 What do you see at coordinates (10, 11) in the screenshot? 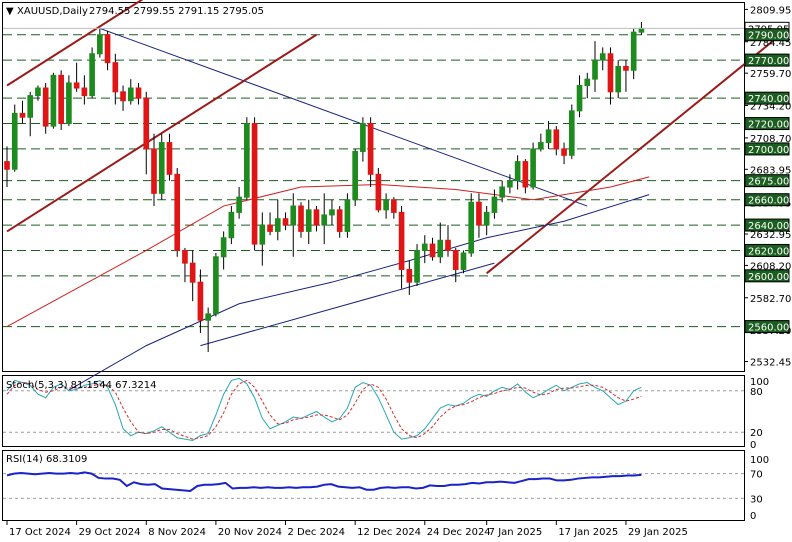
I see `symbol-icon: ▼` at bounding box center [10, 11].